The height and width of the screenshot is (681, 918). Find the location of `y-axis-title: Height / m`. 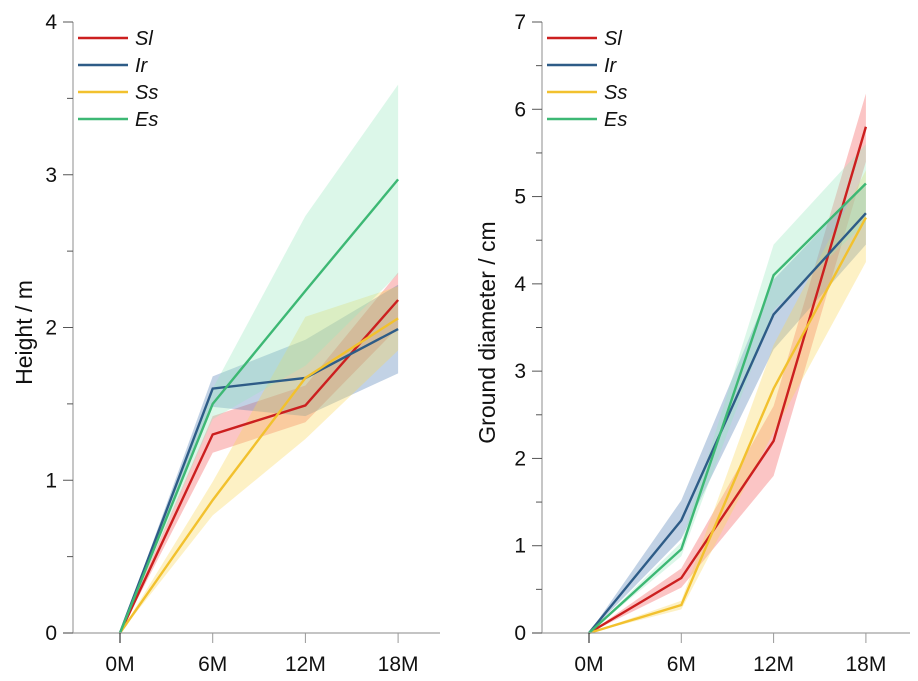

y-axis-title: Height / m is located at coordinates (24, 332).